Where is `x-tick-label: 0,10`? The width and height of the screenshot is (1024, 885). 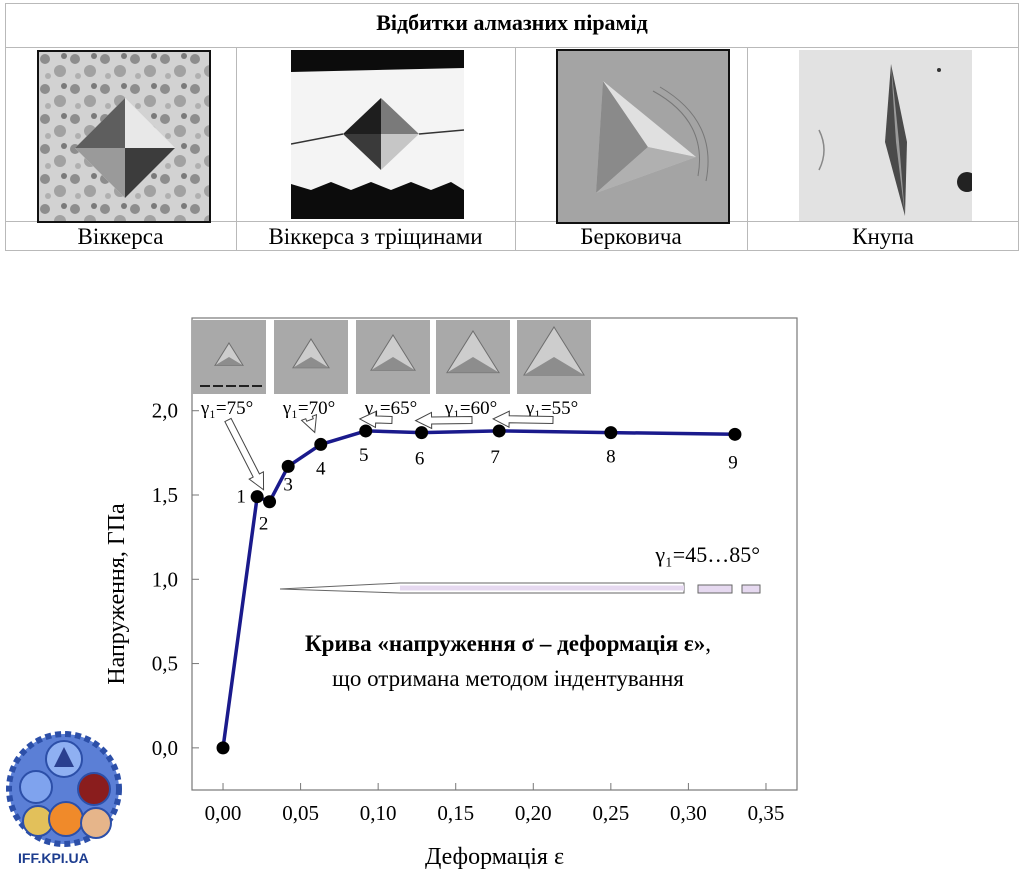
x-tick-label: 0,10 is located at coordinates (378, 813).